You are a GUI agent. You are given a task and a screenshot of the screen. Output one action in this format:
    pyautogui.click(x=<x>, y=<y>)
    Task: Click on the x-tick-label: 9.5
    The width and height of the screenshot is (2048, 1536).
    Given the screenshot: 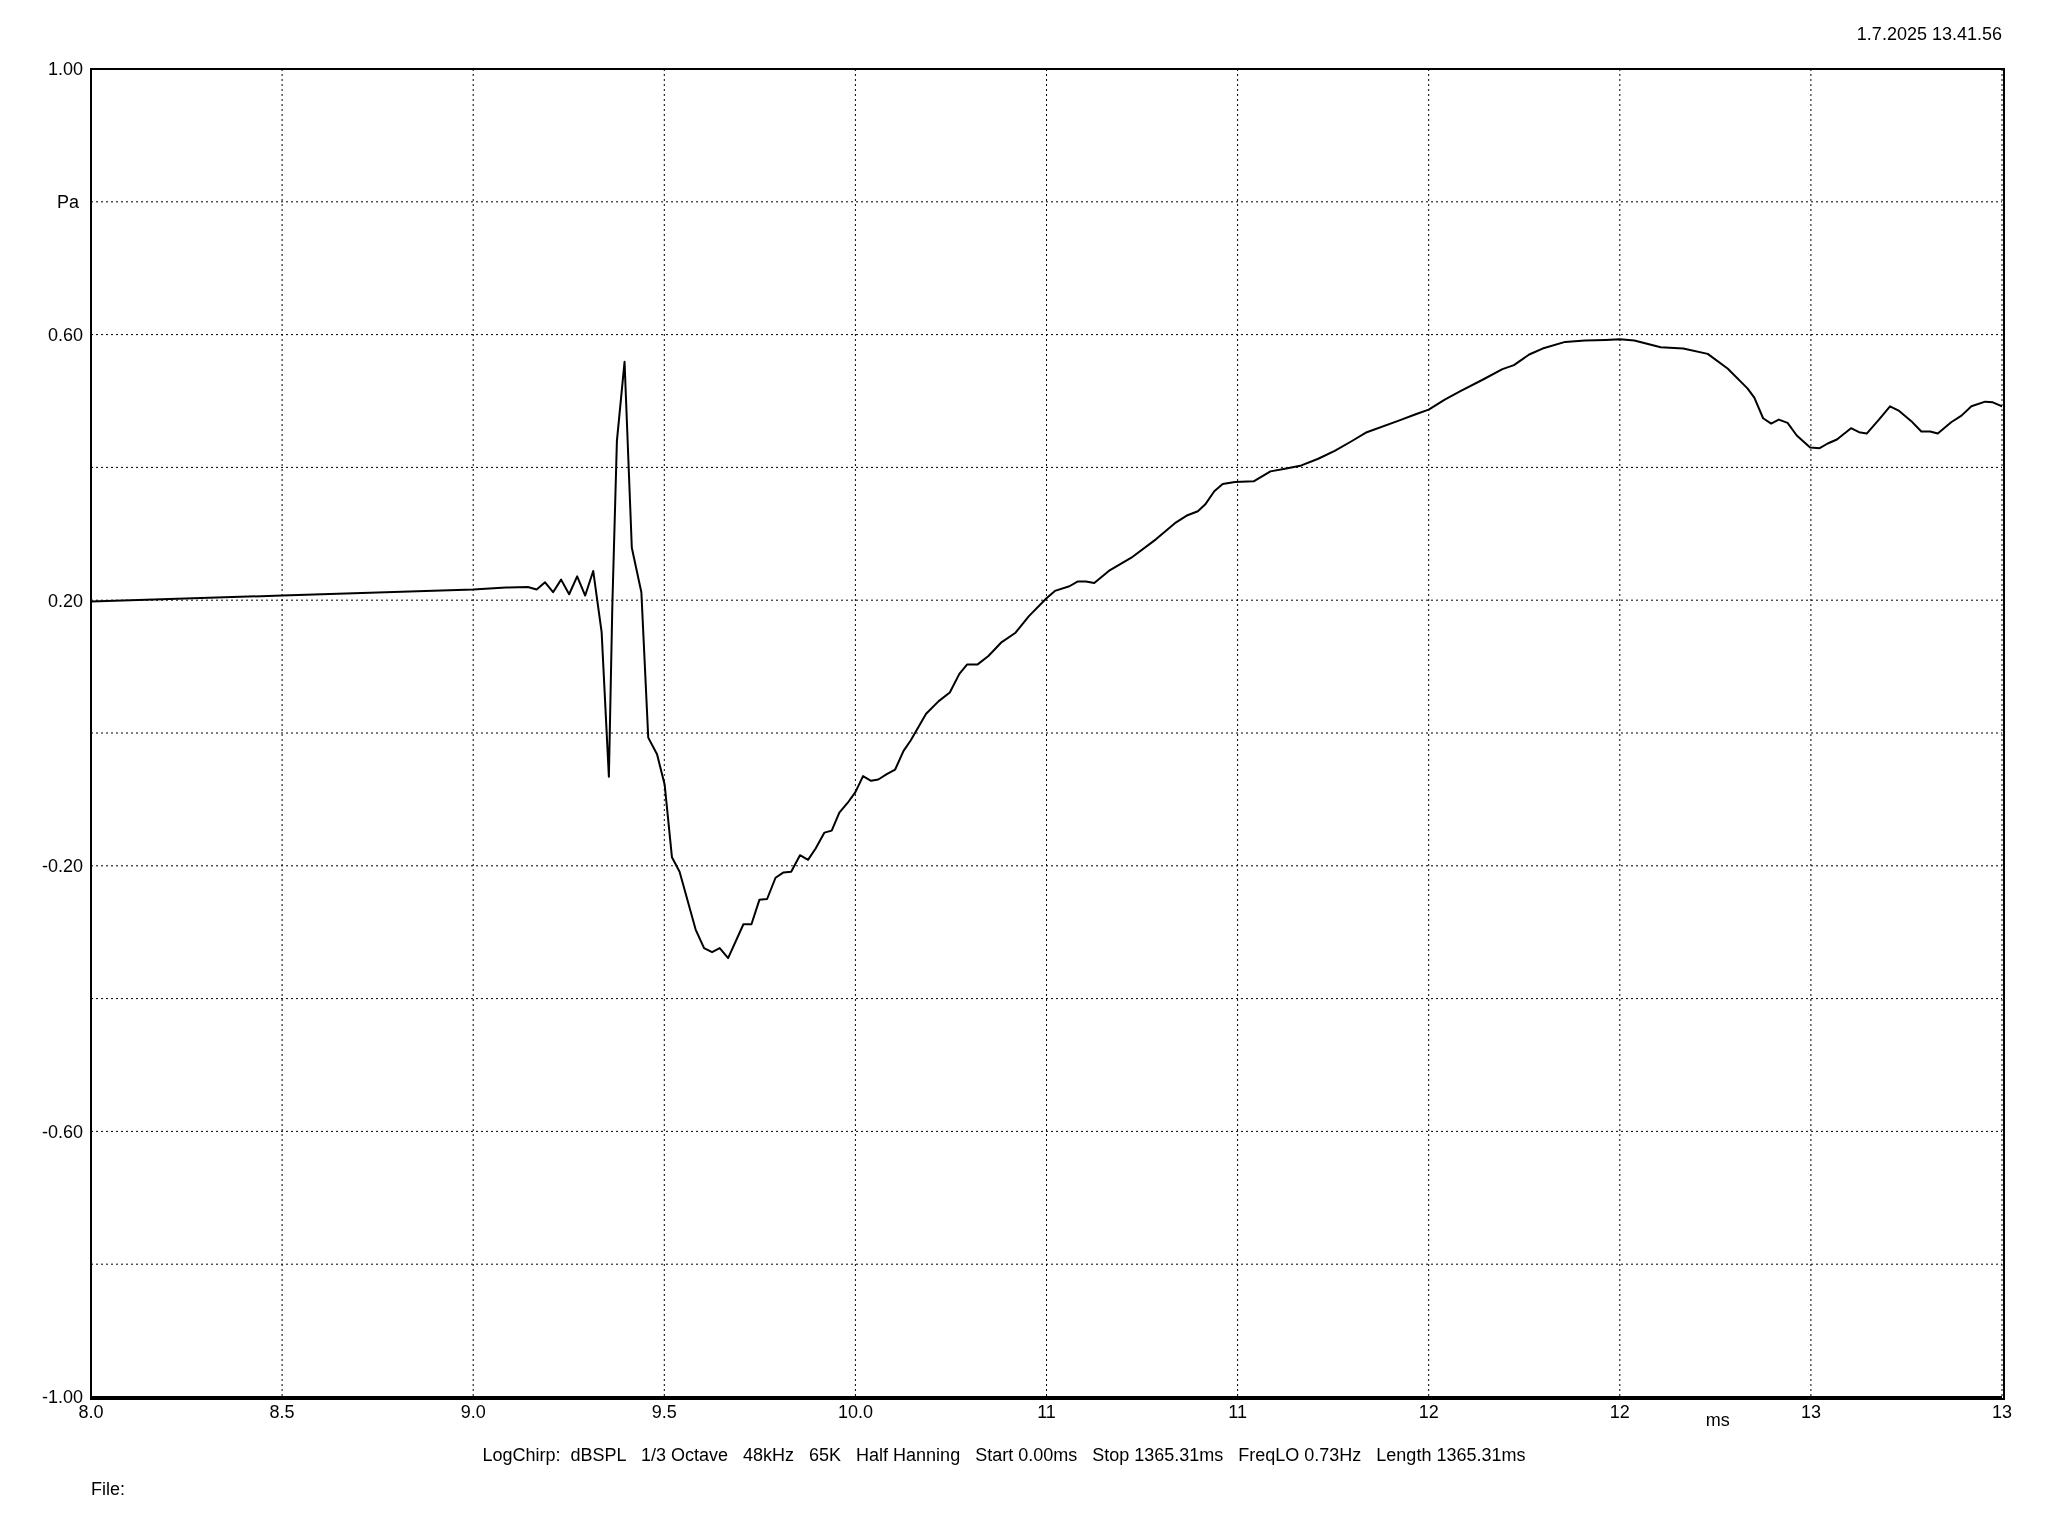 What is the action you would take?
    pyautogui.click(x=664, y=1411)
    